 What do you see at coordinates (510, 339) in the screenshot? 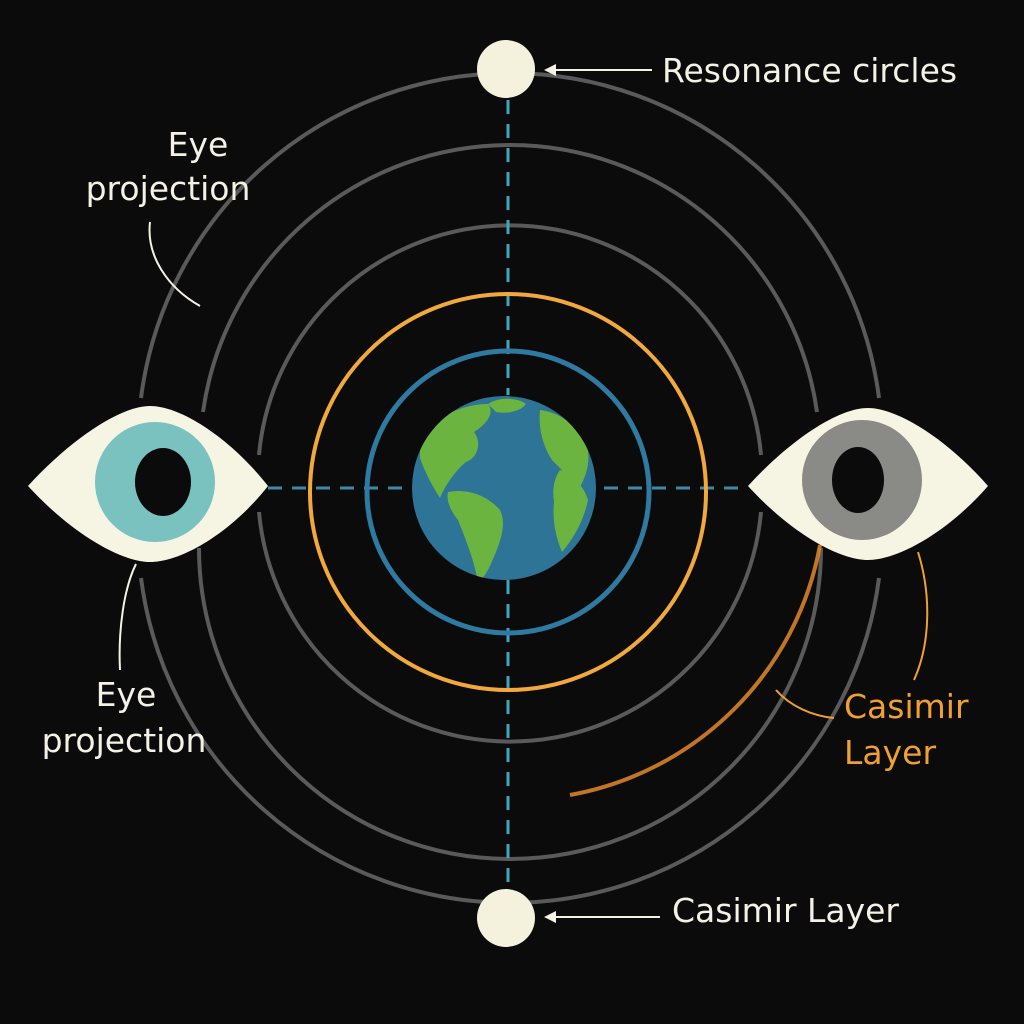
I see `ring-3-top` at bounding box center [510, 339].